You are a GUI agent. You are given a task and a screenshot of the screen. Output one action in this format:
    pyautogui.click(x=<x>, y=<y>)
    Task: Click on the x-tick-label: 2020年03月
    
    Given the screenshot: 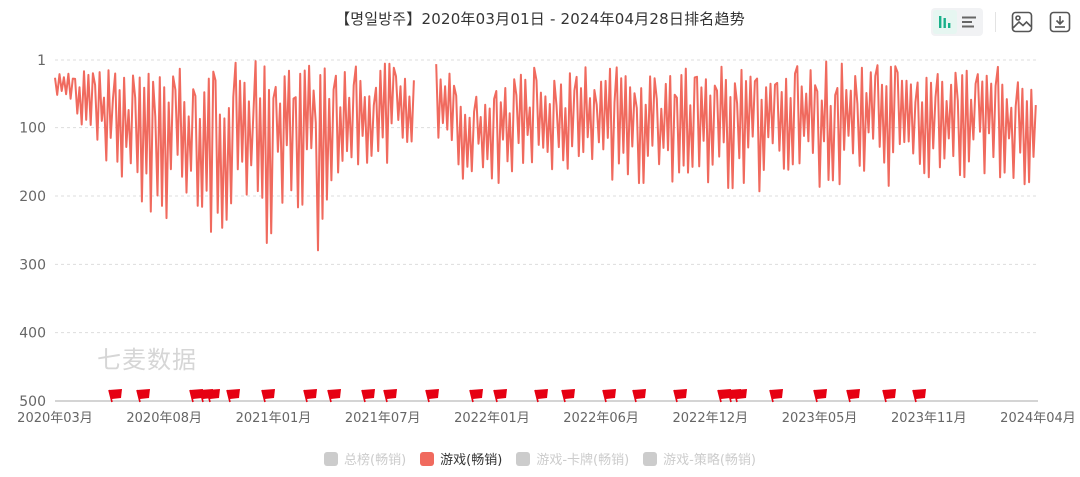 What is the action you would take?
    pyautogui.click(x=55, y=418)
    